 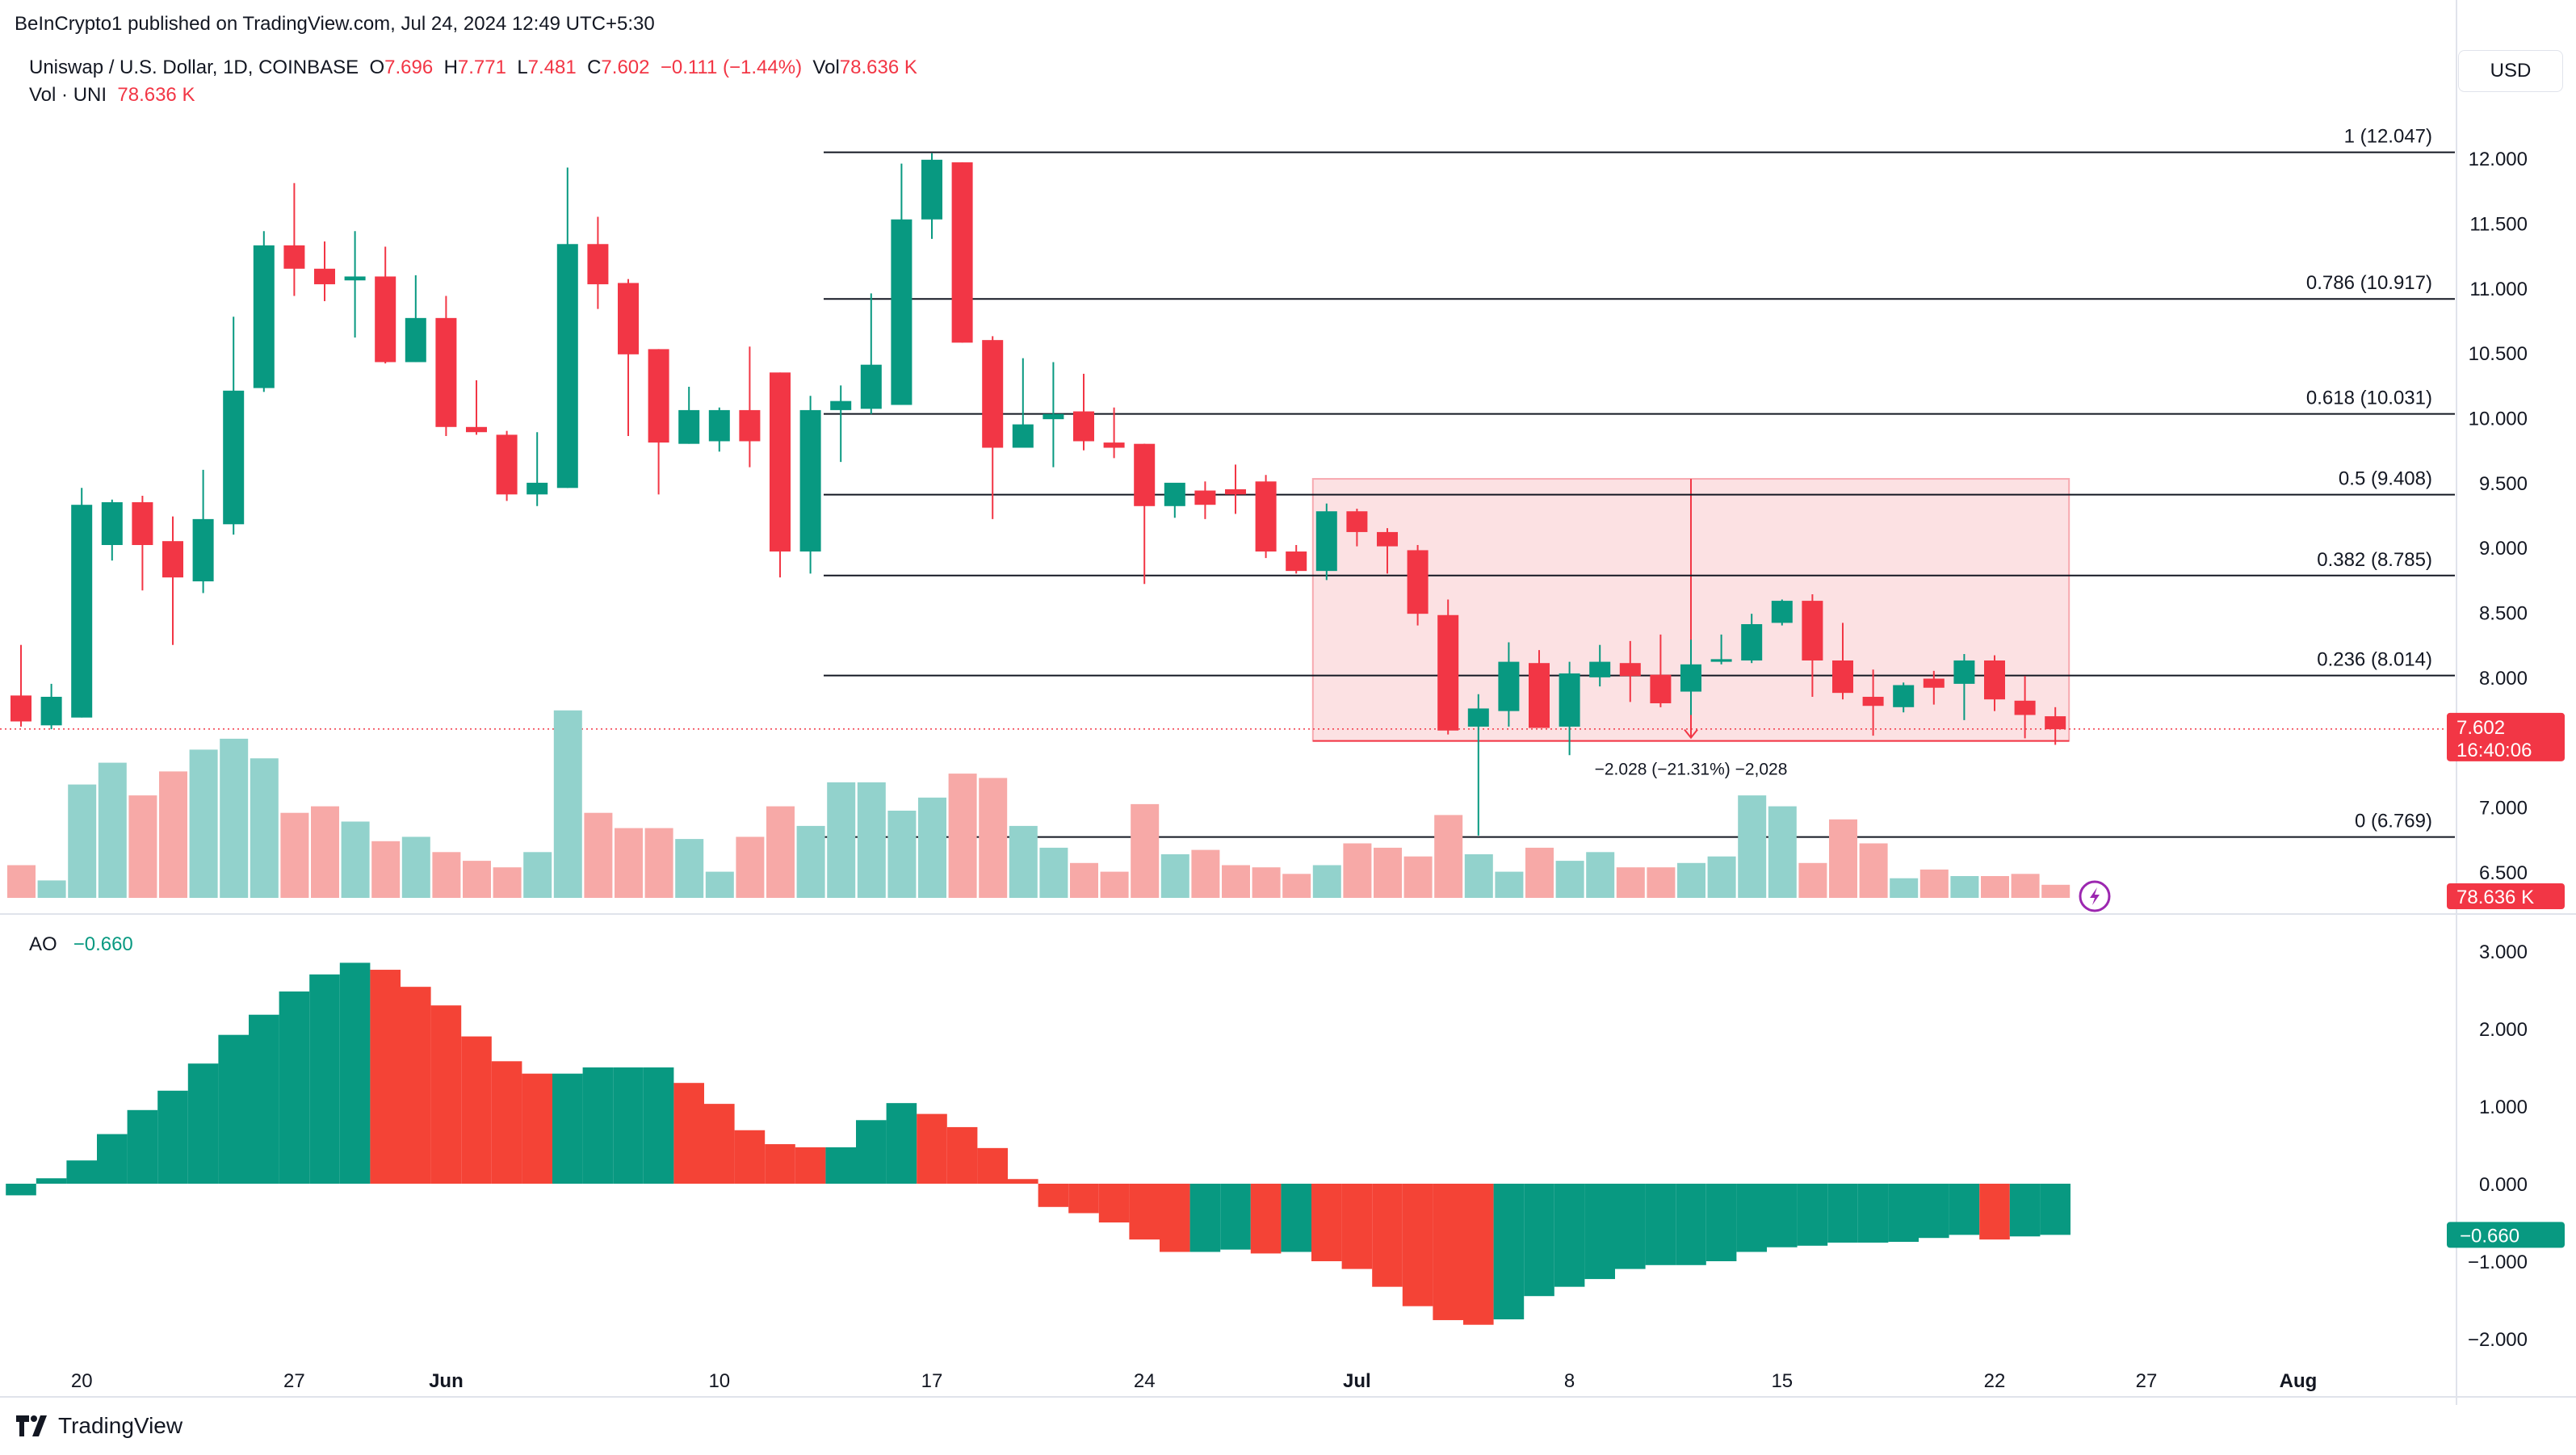 What do you see at coordinates (2506, 896) in the screenshot?
I see `volume-badge` at bounding box center [2506, 896].